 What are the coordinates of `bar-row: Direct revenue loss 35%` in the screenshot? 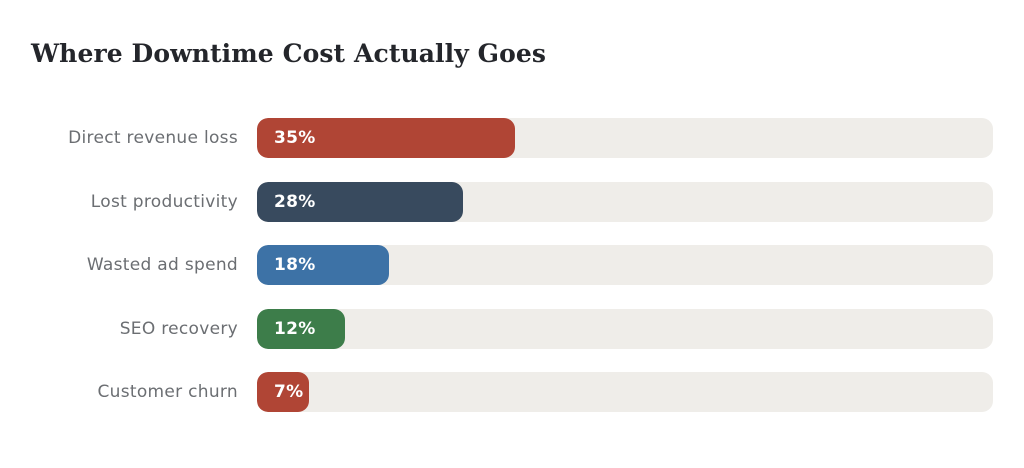 It's located at (512, 138).